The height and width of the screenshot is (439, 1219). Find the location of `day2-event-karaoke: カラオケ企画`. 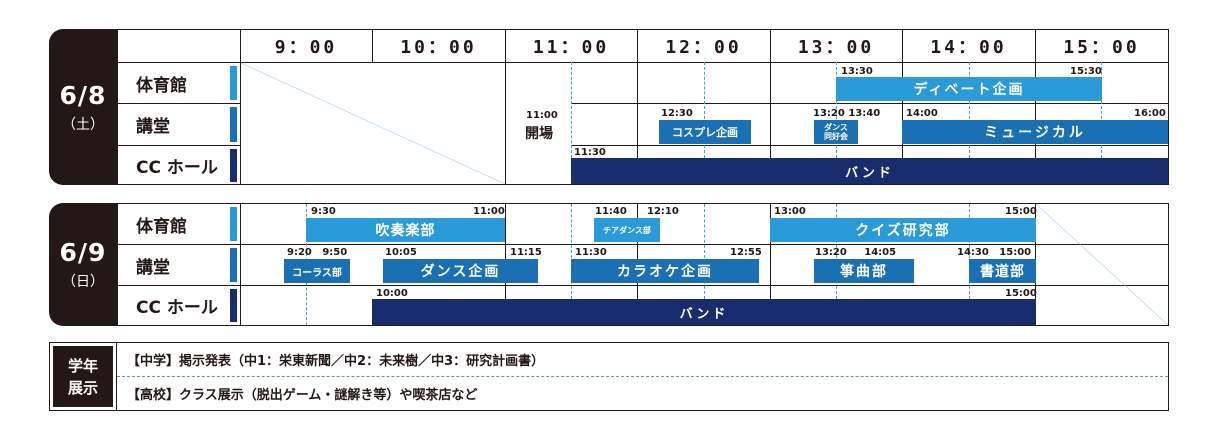

day2-event-karaoke: カラオケ企画 is located at coordinates (665, 271).